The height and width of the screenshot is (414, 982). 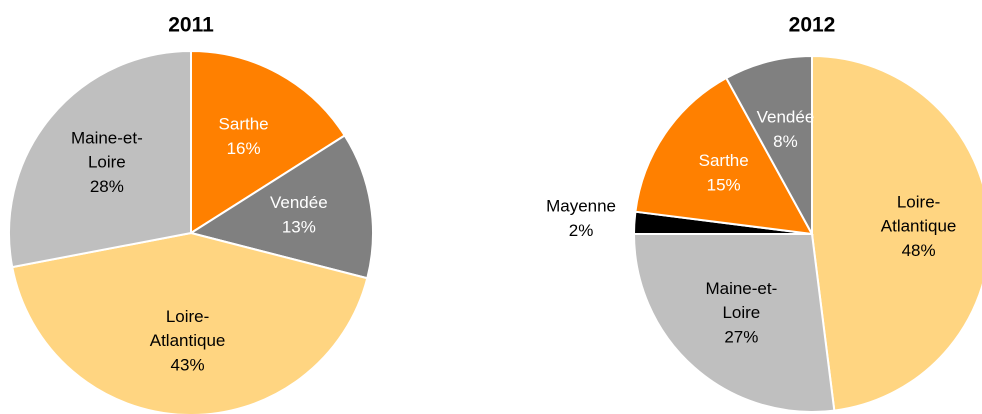 What do you see at coordinates (785, 141) in the screenshot?
I see `slice-value-label: 8%` at bounding box center [785, 141].